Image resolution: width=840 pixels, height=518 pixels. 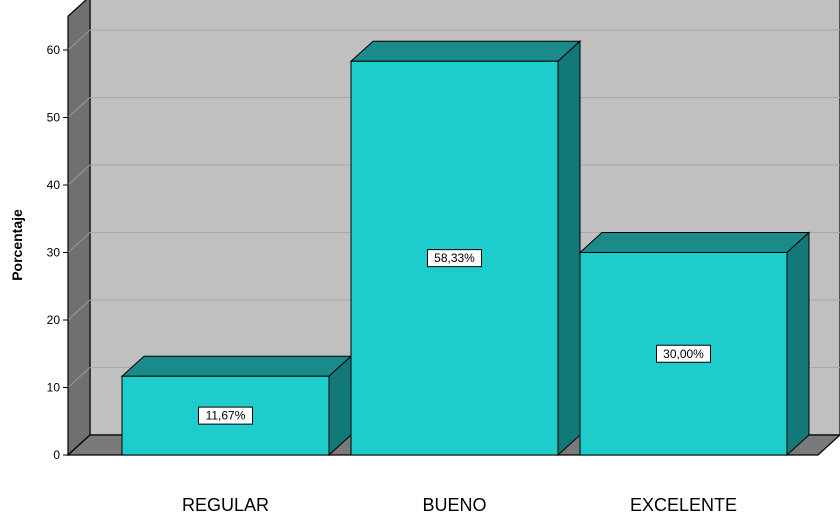 What do you see at coordinates (454, 505) in the screenshot?
I see `x-category-label: BUENO` at bounding box center [454, 505].